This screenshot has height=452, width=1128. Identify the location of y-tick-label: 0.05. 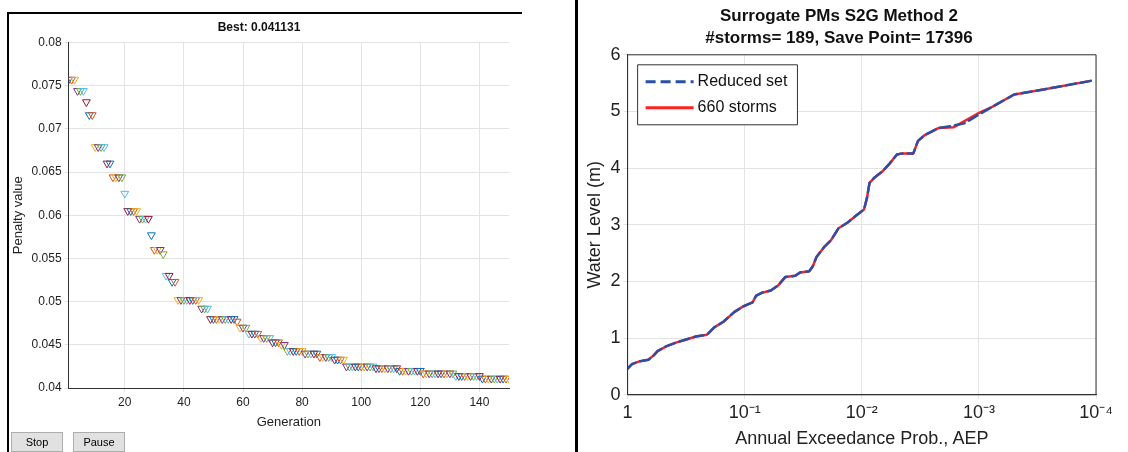
(50, 300).